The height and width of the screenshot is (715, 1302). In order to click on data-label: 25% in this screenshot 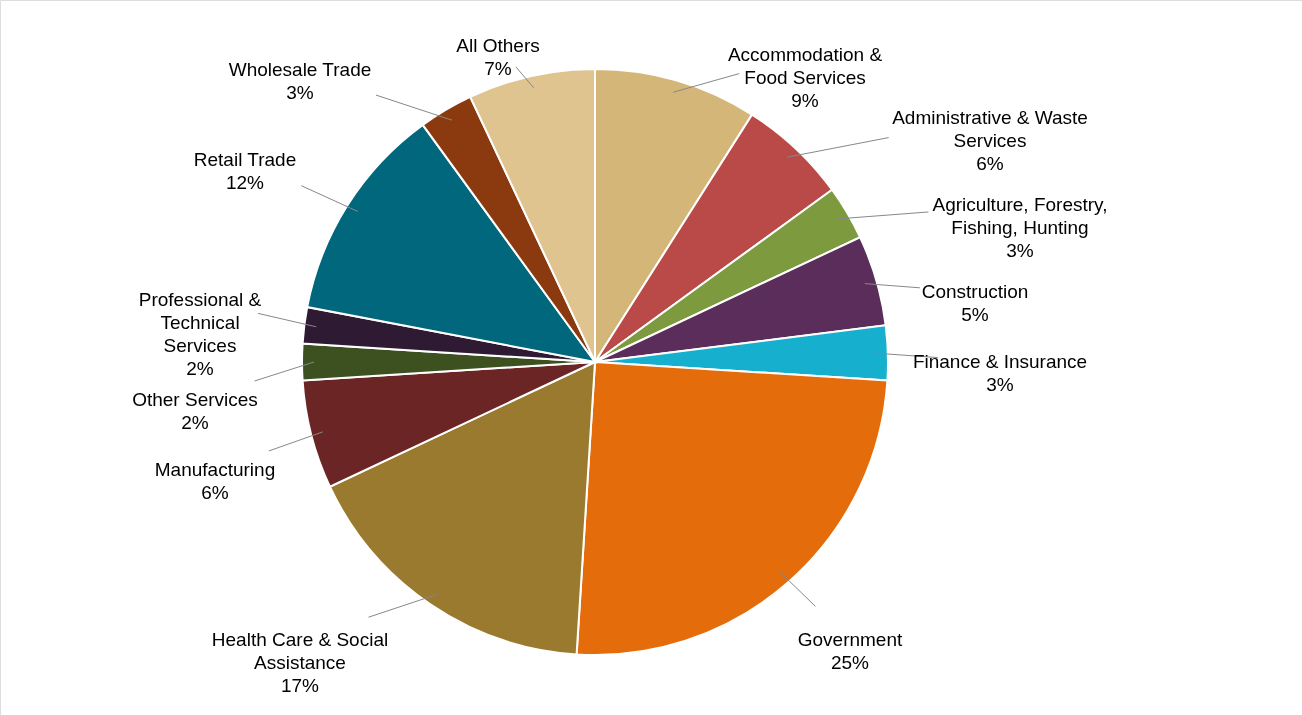, I will do `click(850, 662)`.